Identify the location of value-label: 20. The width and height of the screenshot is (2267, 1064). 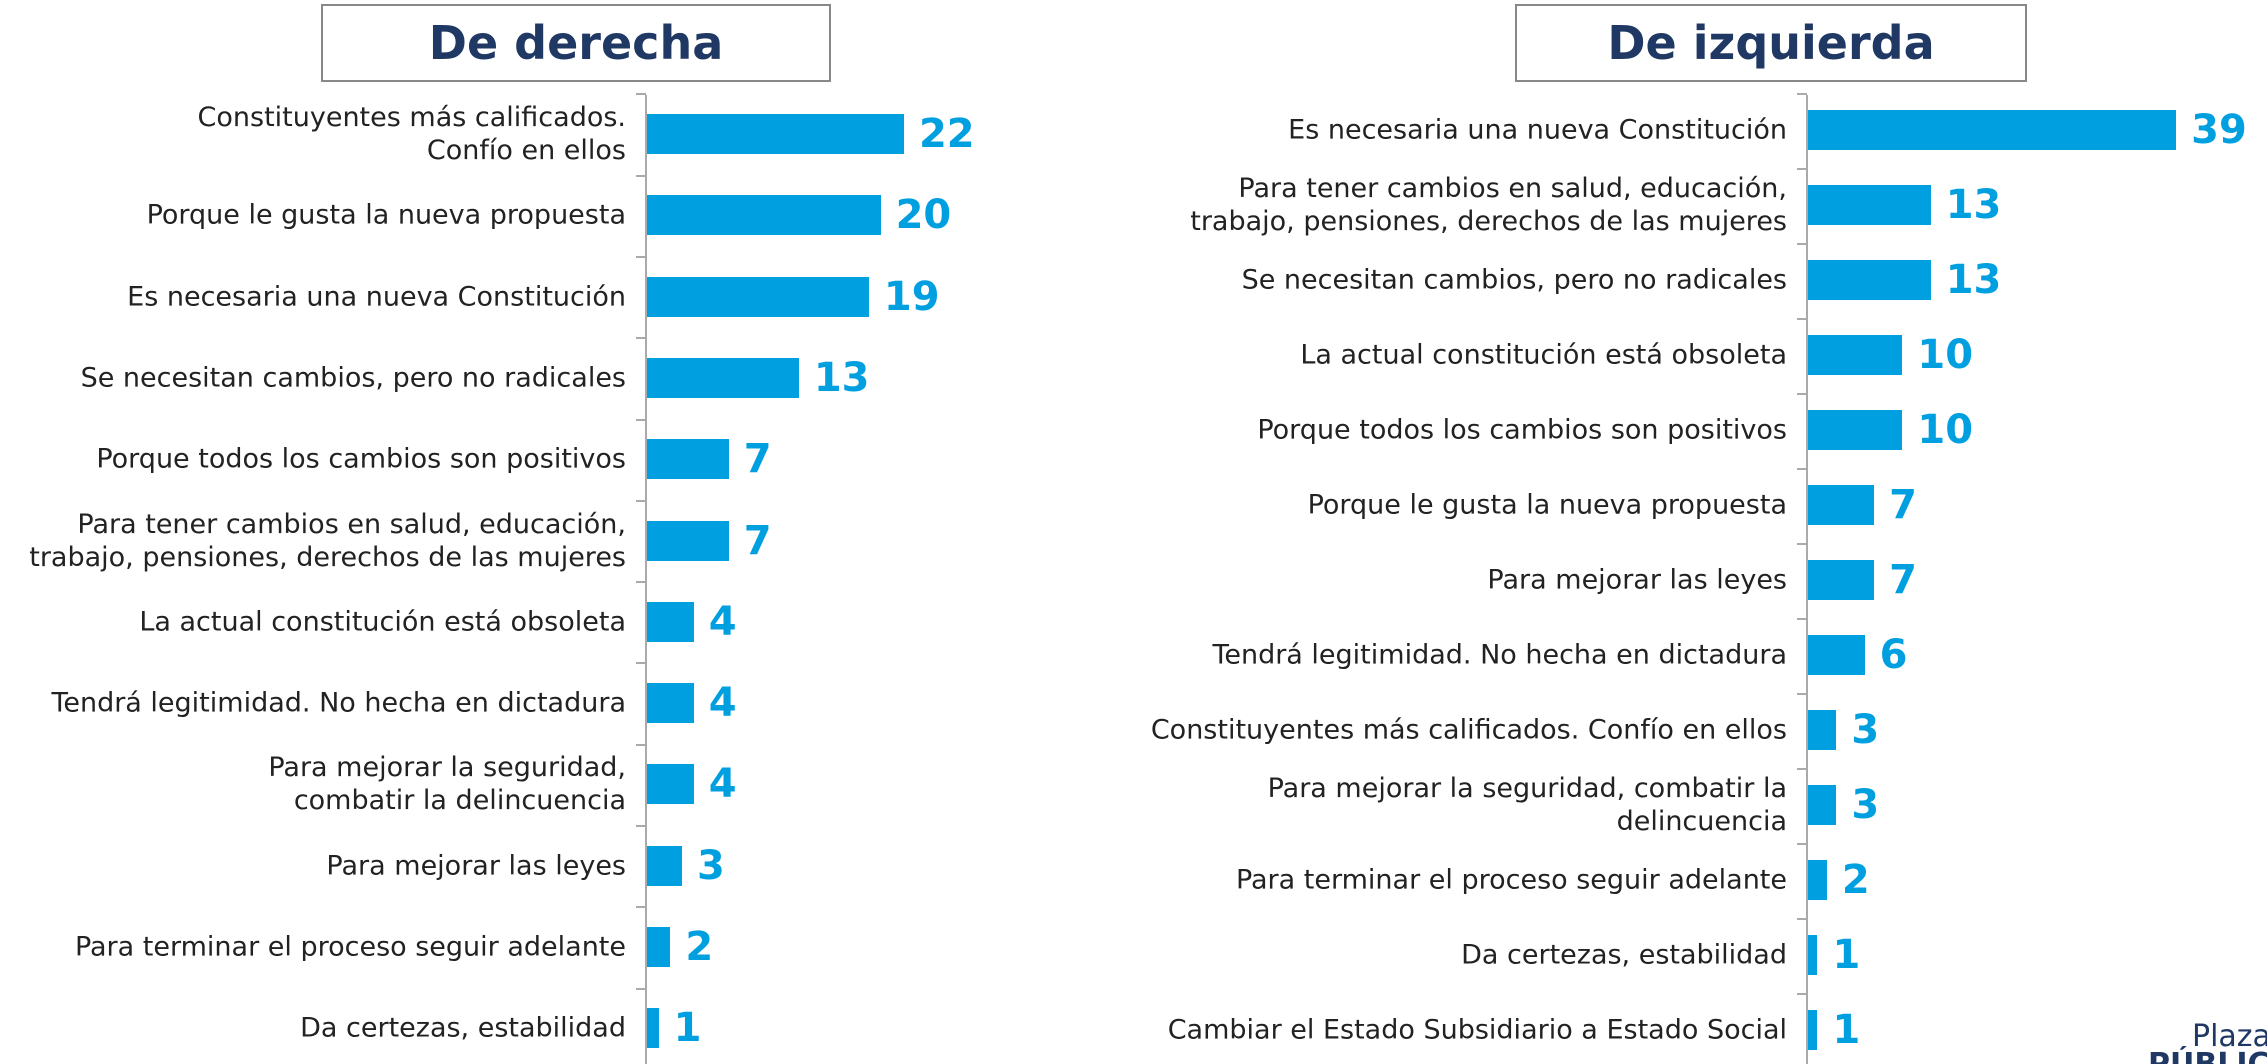
(923, 215).